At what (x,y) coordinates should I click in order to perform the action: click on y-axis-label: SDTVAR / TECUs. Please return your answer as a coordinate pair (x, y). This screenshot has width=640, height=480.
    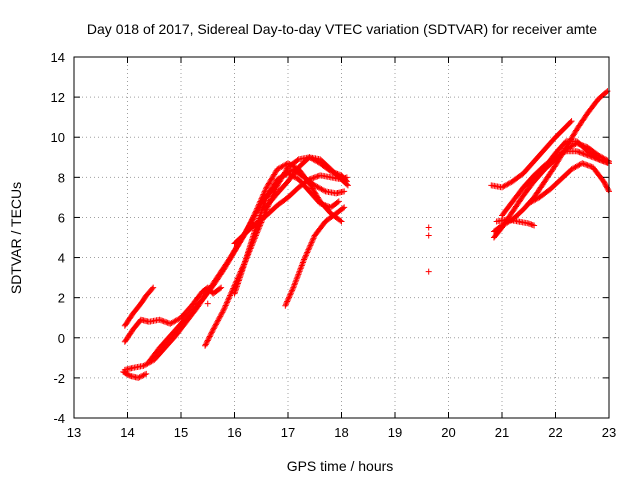
    Looking at the image, I should click on (16, 238).